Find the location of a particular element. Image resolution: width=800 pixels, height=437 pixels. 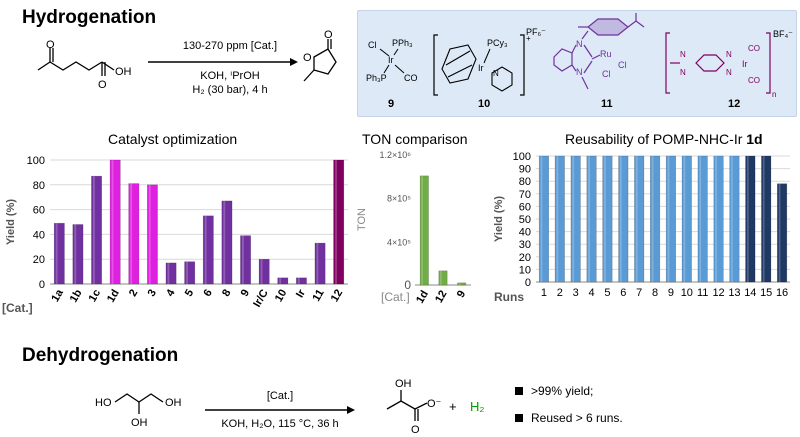

cat12-n-subscript: n is located at coordinates (774, 94).